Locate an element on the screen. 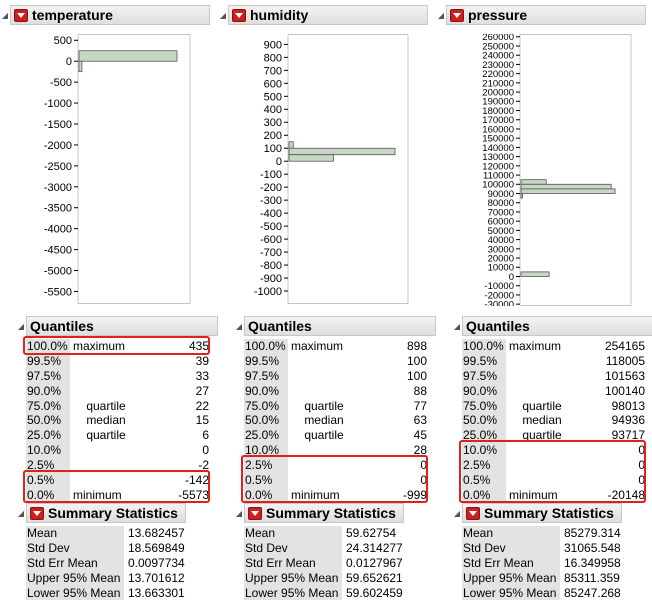 The image size is (652, 600). tick-label: 900 is located at coordinates (273, 45).